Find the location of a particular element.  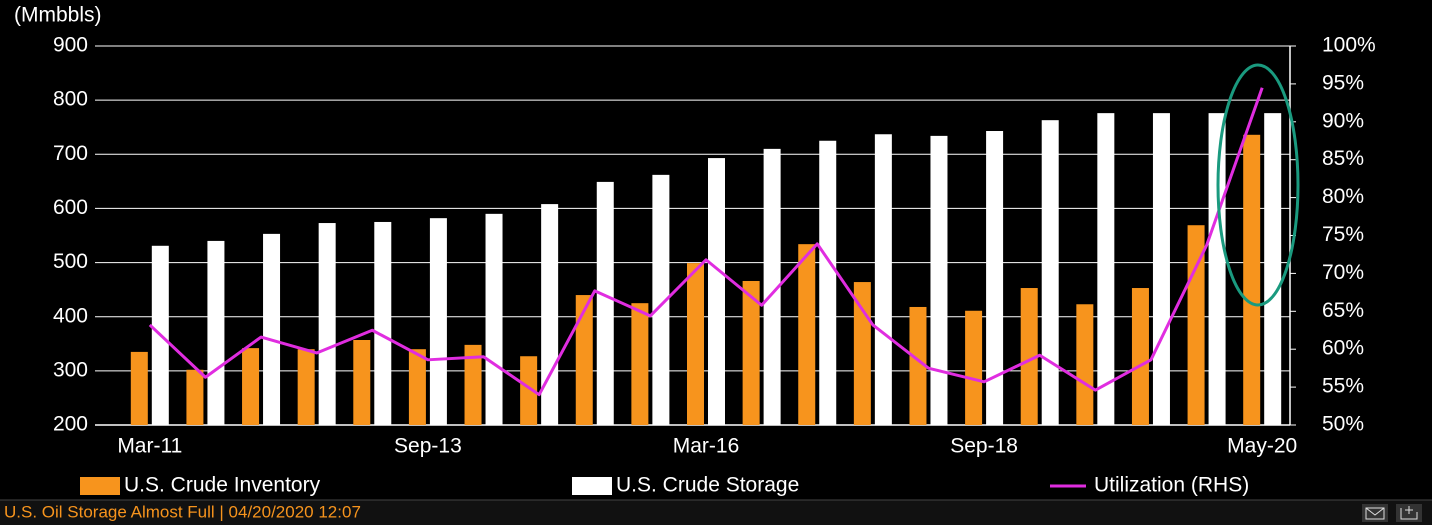

y2-tick-label: 55% is located at coordinates (1343, 386).